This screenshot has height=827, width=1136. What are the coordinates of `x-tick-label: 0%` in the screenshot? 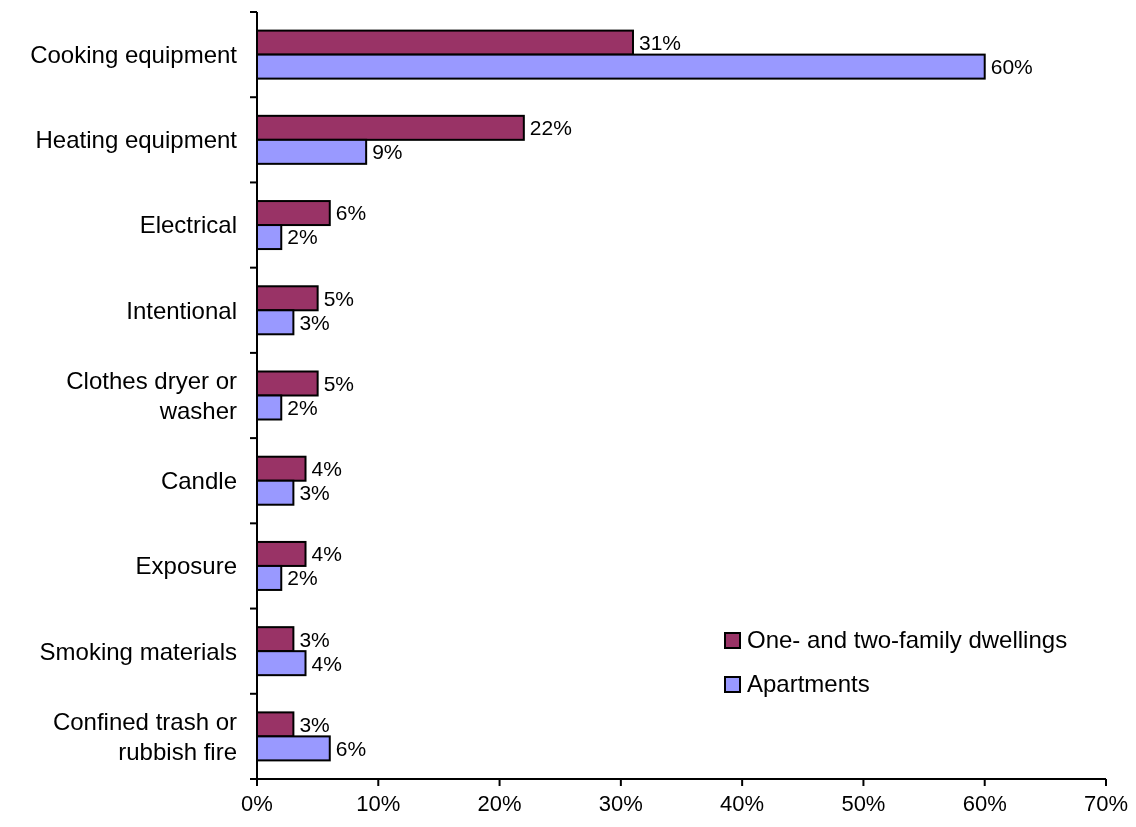 It's located at (257, 803).